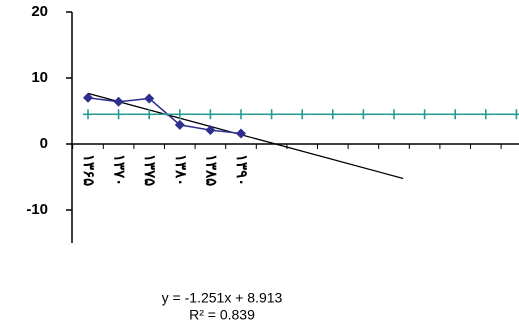 This screenshot has height=336, width=519. I want to click on x-tick-label: ۱۳۸۵, so click(210, 170).